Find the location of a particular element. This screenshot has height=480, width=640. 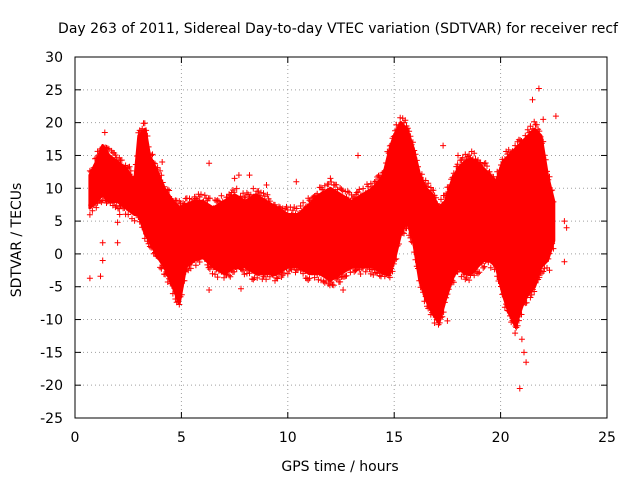

x-tick-label: 20 is located at coordinates (501, 438).